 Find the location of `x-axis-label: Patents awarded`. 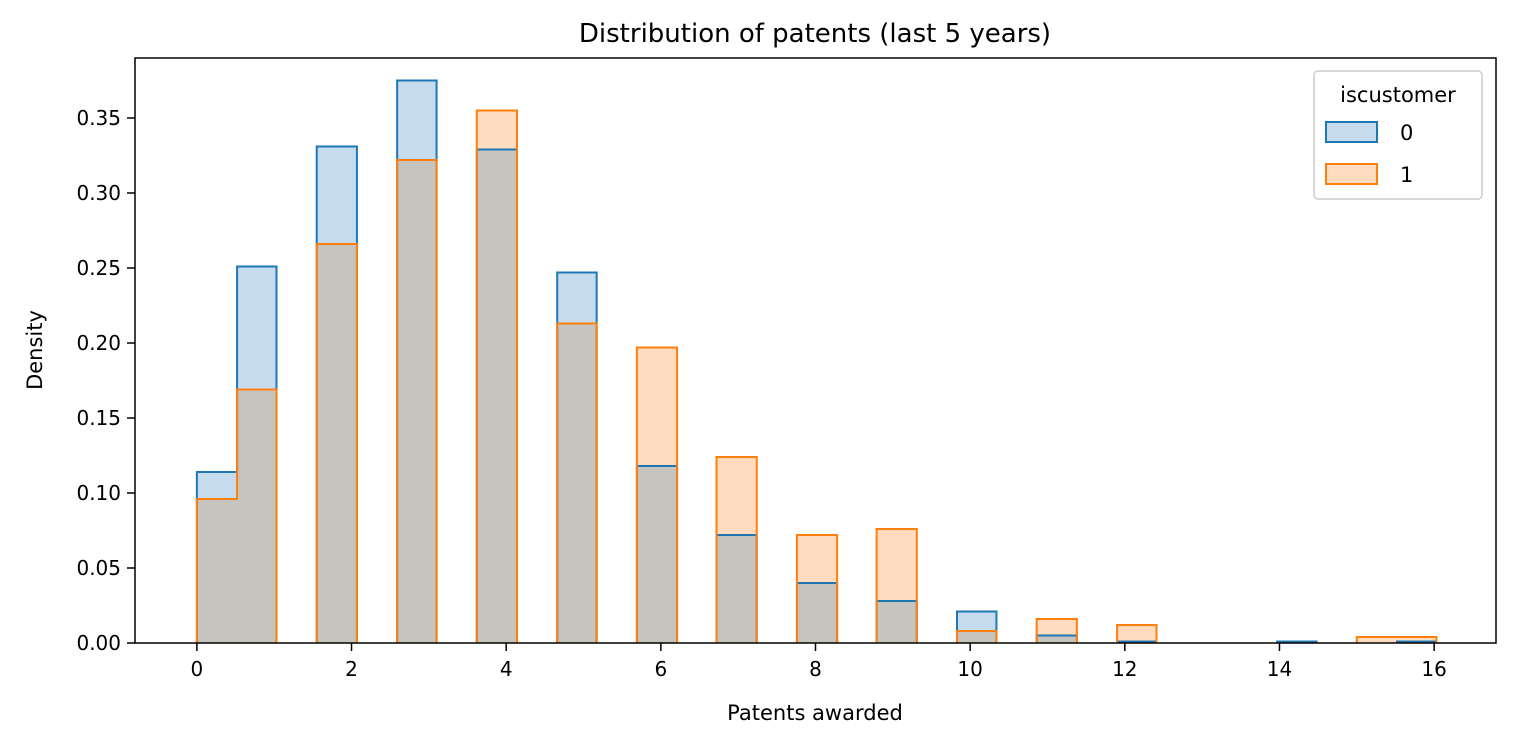

x-axis-label: Patents awarded is located at coordinates (815, 713).